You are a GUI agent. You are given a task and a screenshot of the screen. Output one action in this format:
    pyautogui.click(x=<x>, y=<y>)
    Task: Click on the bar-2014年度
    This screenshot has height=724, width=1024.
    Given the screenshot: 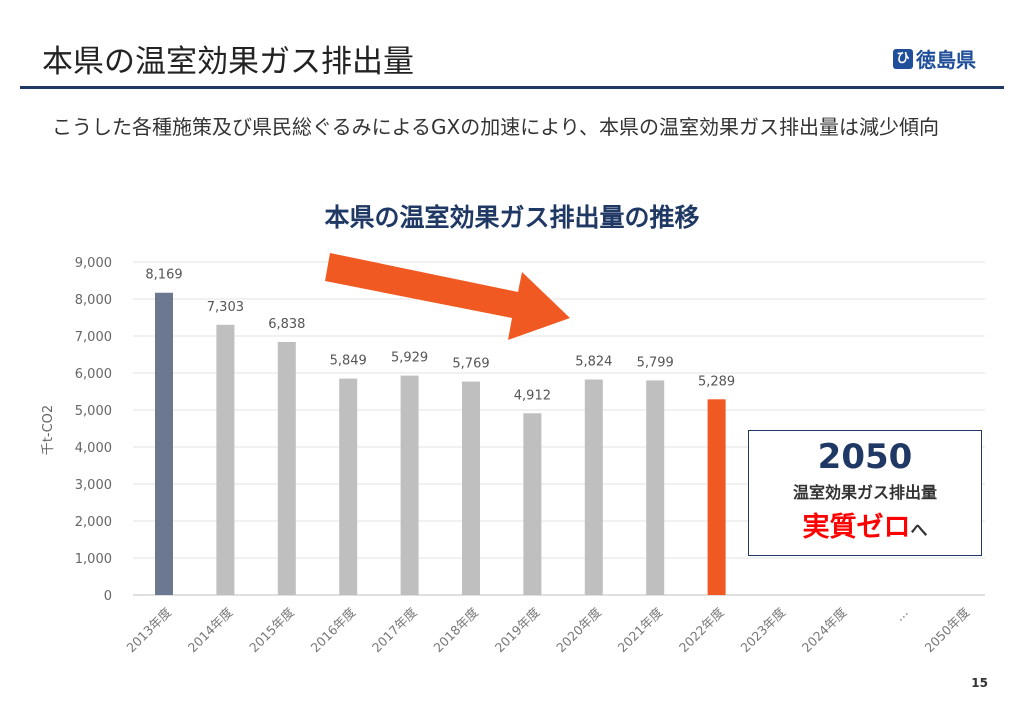 What is the action you would take?
    pyautogui.click(x=225, y=459)
    